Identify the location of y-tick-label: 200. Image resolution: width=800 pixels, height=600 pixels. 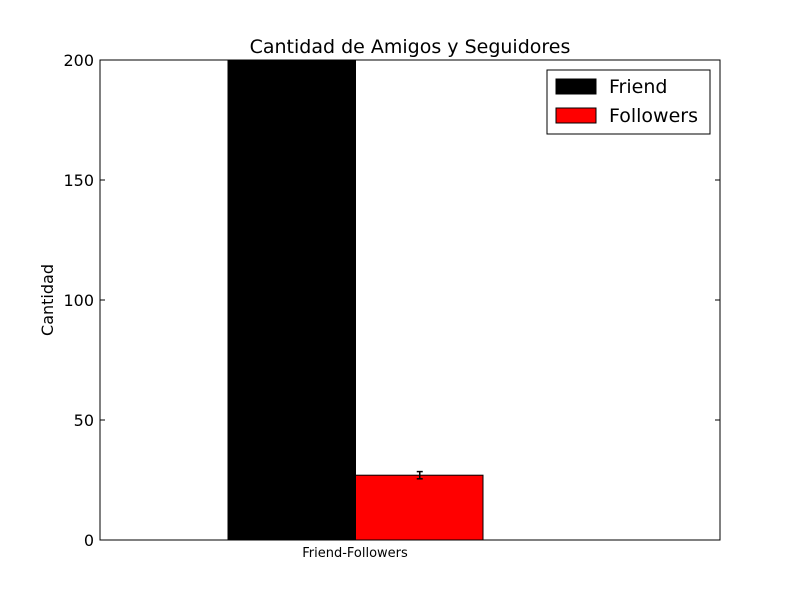
(78, 60).